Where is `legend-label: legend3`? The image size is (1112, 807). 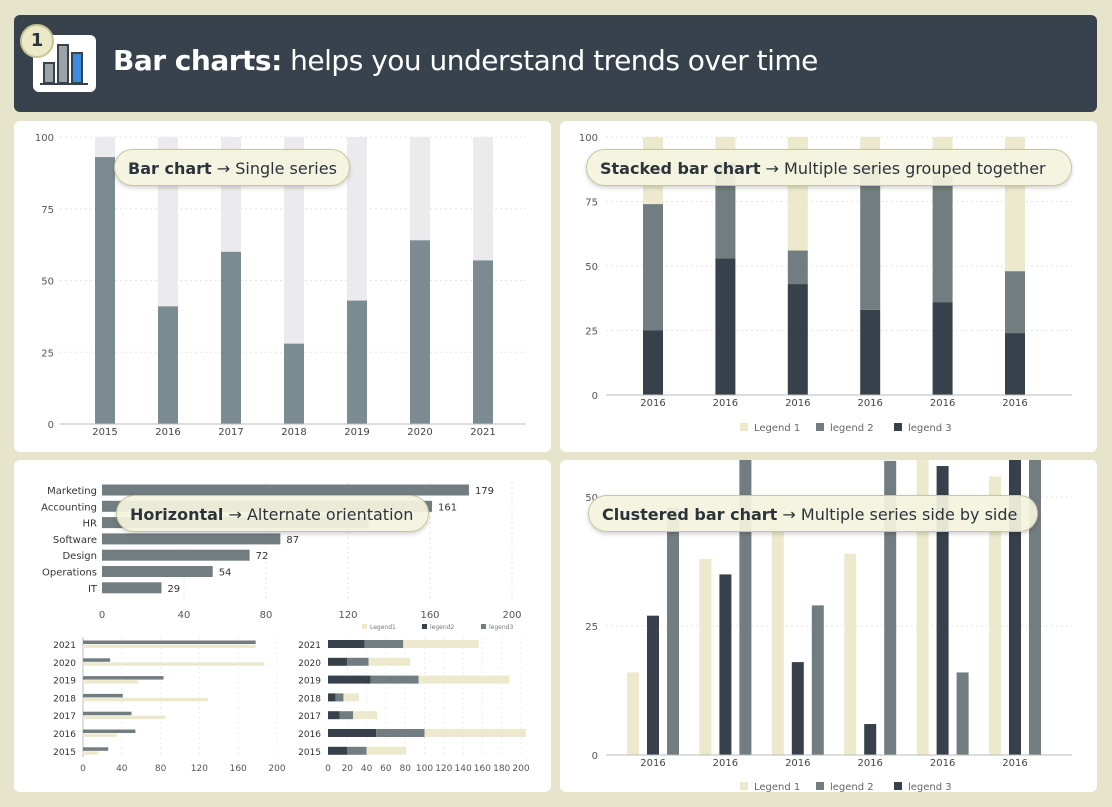
legend-label: legend3 is located at coordinates (501, 627).